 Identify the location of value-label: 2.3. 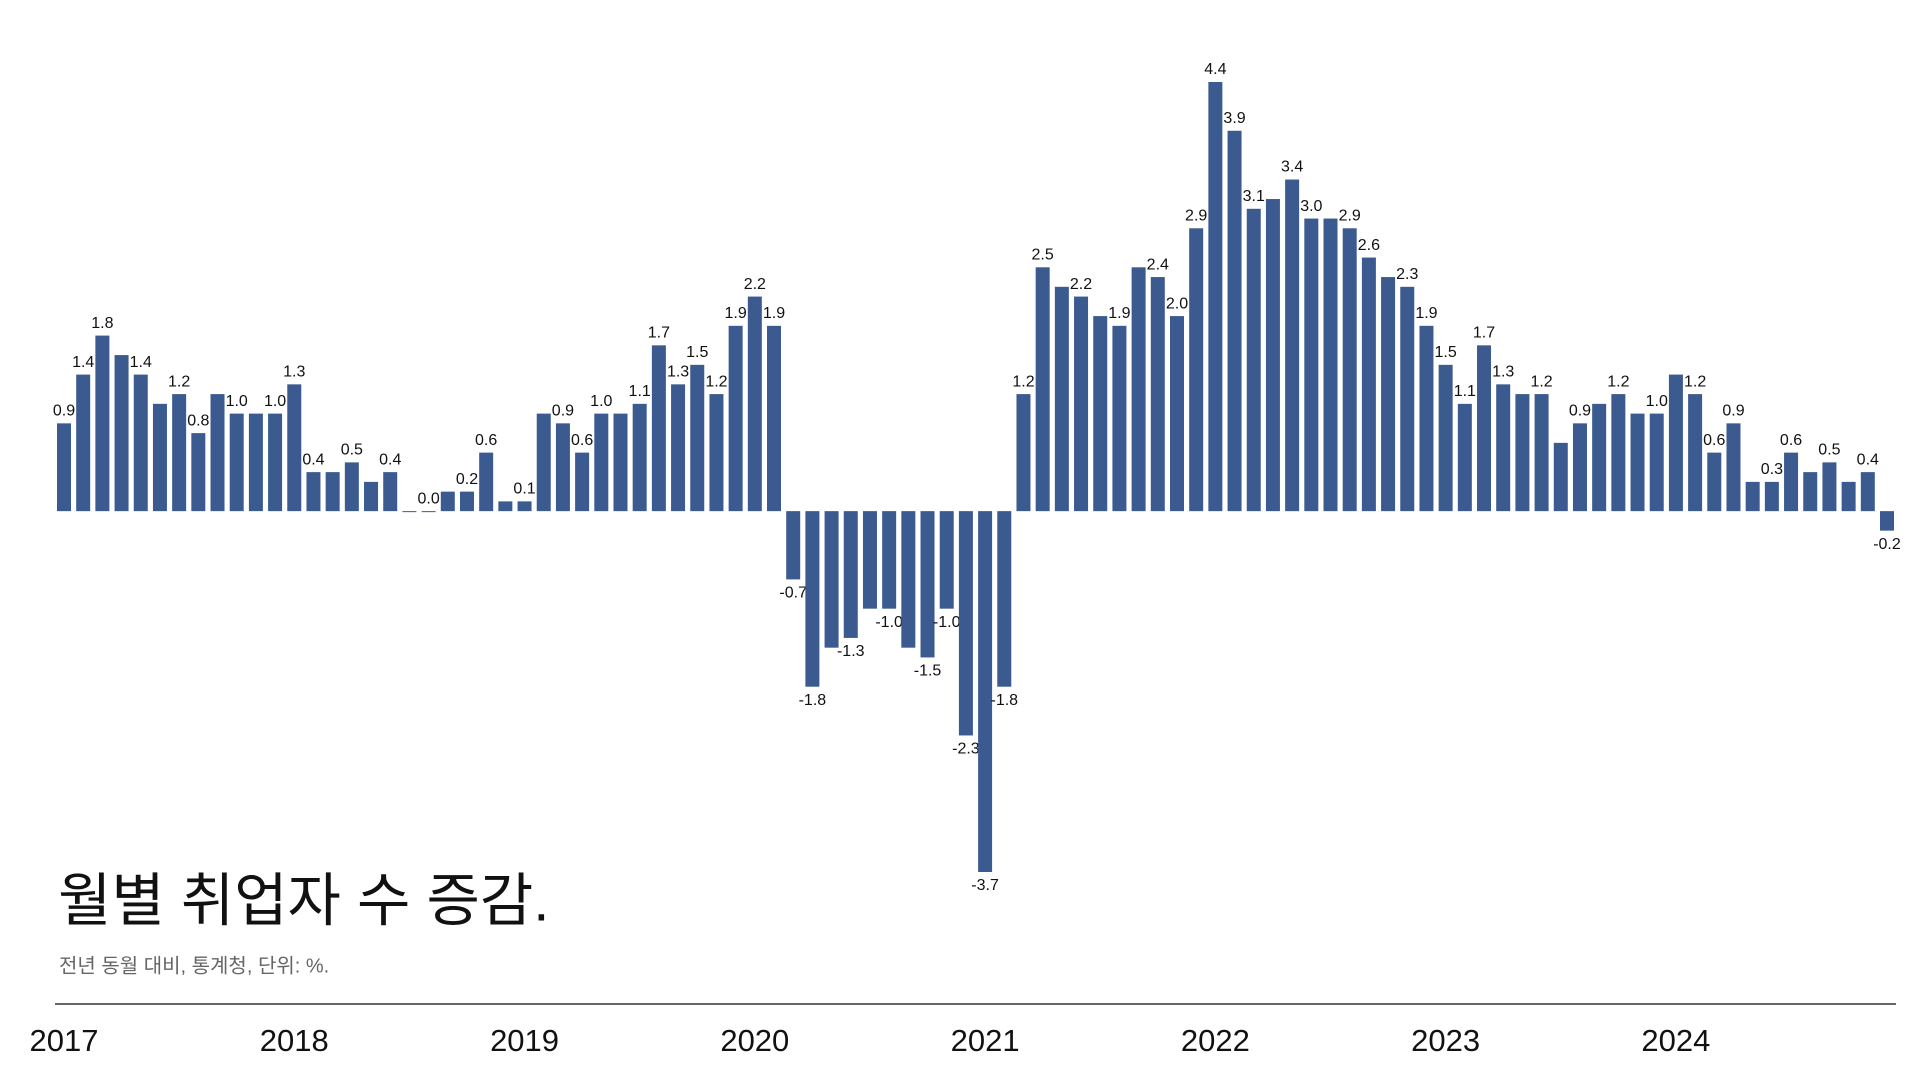
(1407, 274).